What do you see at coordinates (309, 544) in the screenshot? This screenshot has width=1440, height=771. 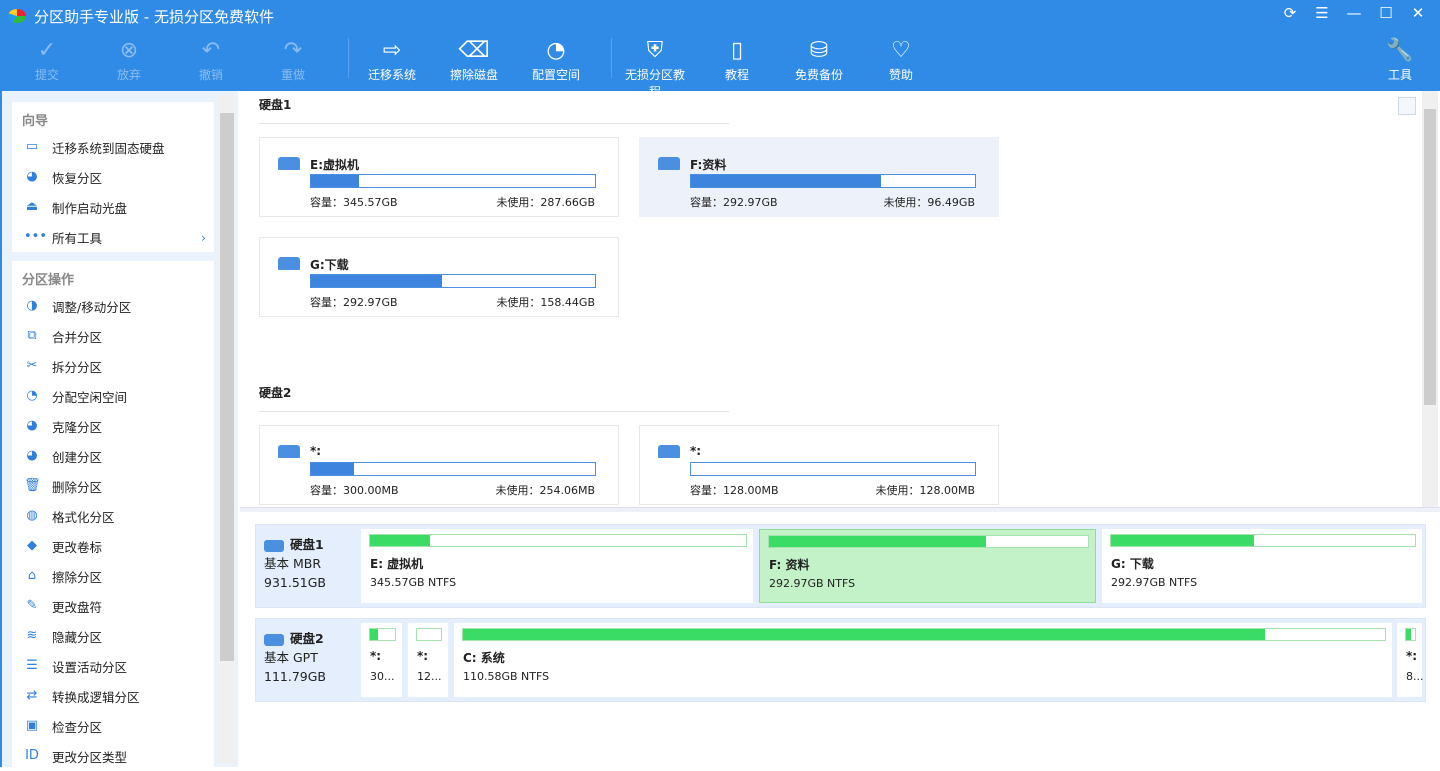 I see `disk-name-line: 硬盘1` at bounding box center [309, 544].